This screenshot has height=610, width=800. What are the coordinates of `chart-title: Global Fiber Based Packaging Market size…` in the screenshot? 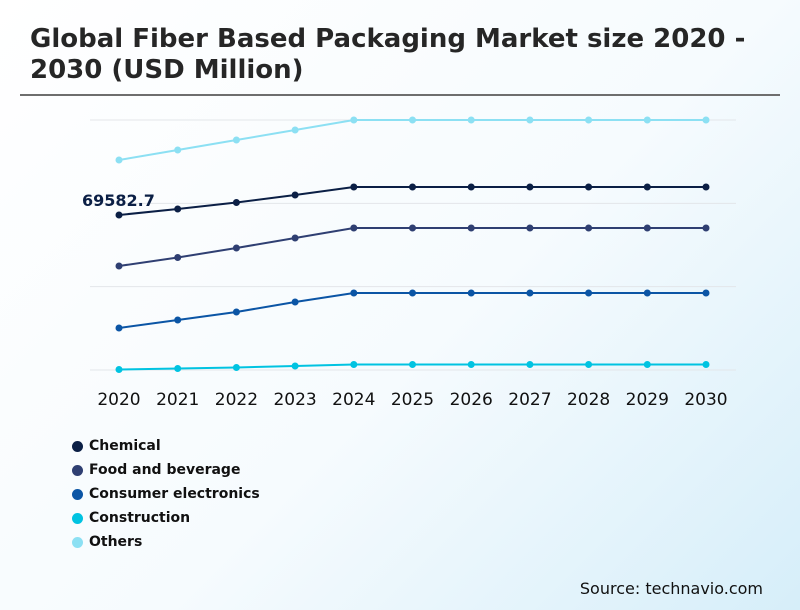 It's located at (388, 54).